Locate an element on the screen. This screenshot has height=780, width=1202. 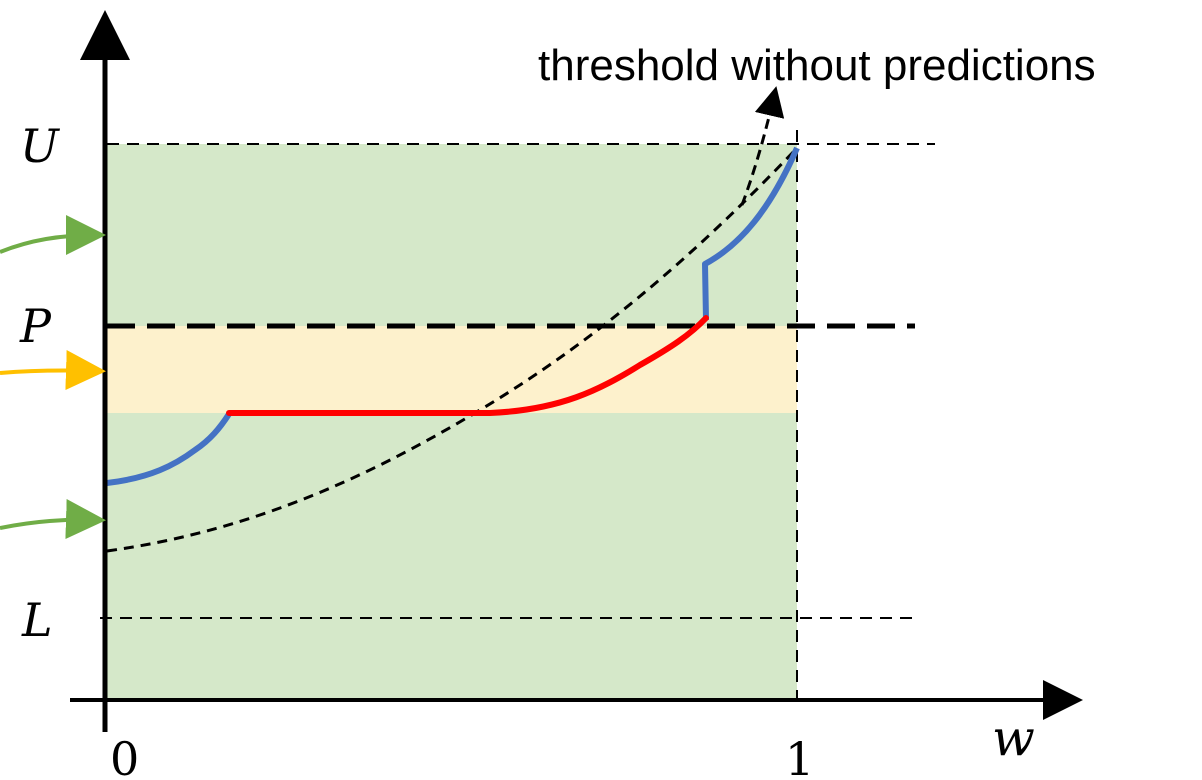
red-curve is located at coordinates (467, 365).